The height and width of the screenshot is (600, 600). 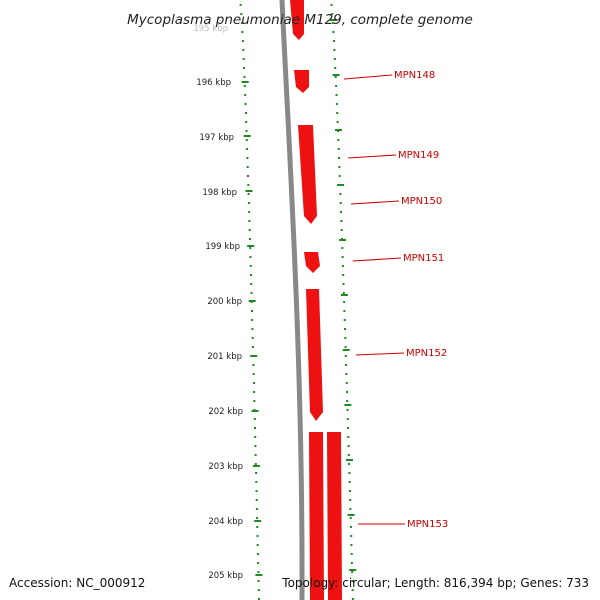 I want to click on gene-label-mpn149: MPN149, so click(x=418, y=155).